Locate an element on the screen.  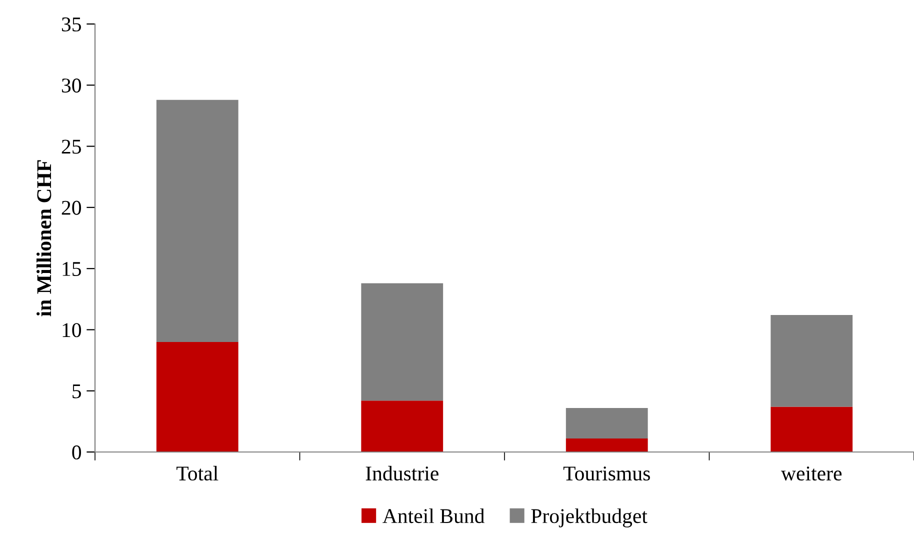
x-tick-label: Industrie is located at coordinates (402, 473).